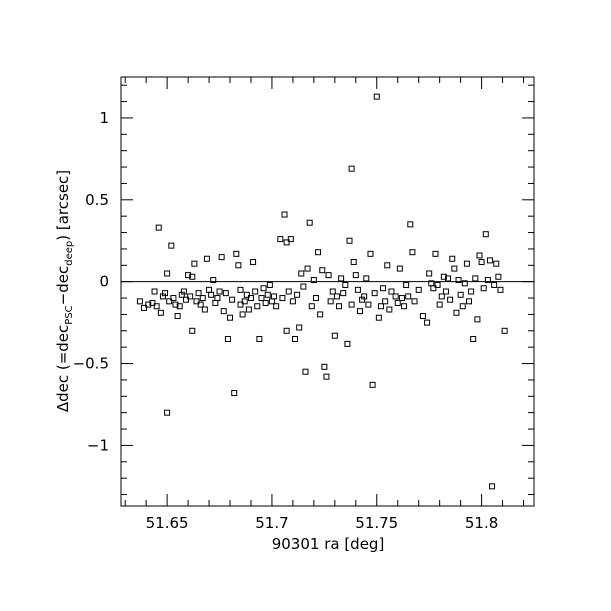 This screenshot has width=611, height=611. Describe the element at coordinates (64, 291) in the screenshot. I see `y-axis-label: Δdec (=decPSC−decdeep) [arcsec]` at that location.